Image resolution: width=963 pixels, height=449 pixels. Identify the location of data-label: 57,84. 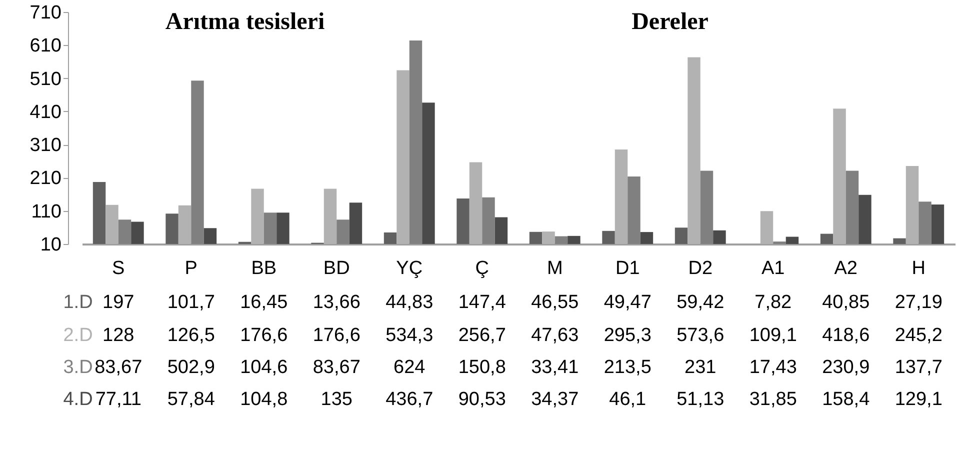
(191, 399).